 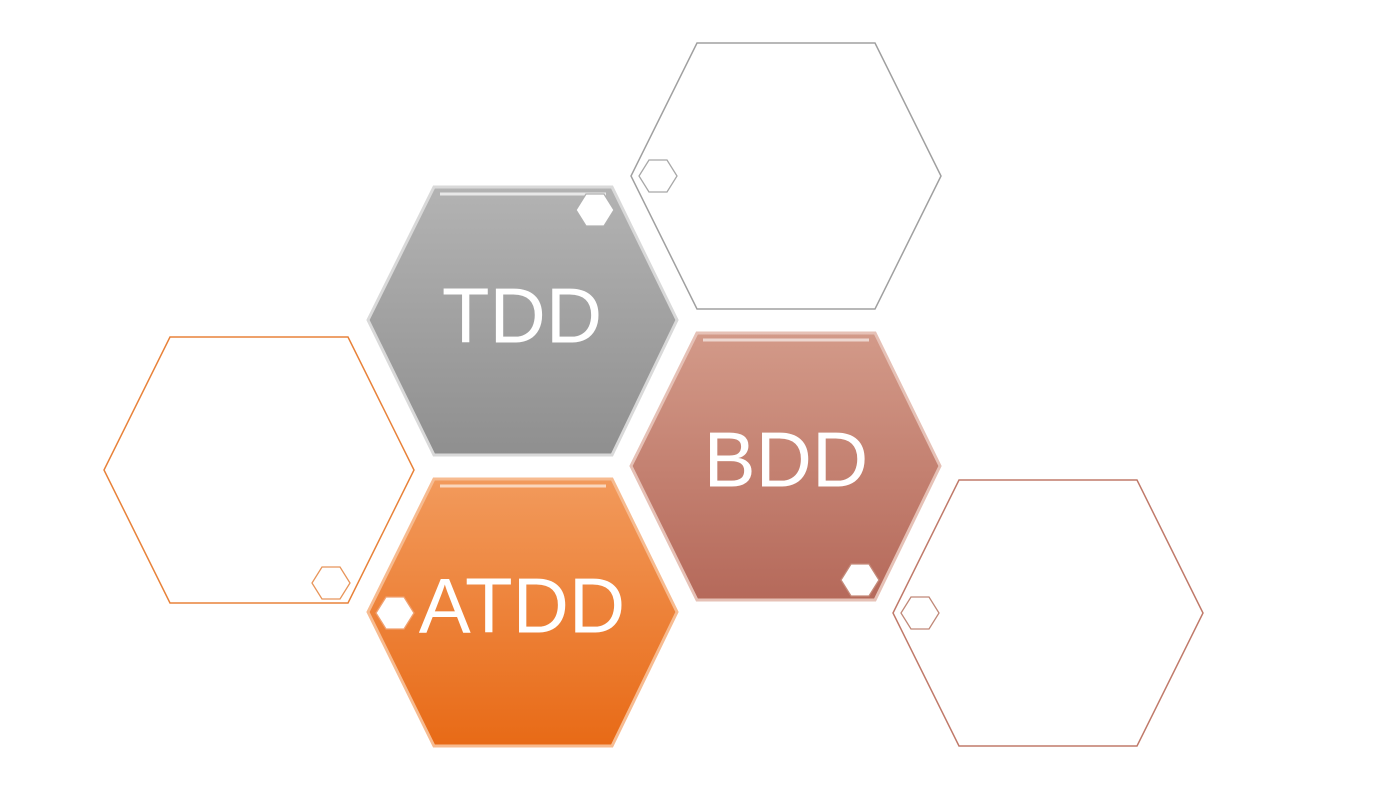 I want to click on outline-hexagon-bottom-right, so click(x=1048, y=613).